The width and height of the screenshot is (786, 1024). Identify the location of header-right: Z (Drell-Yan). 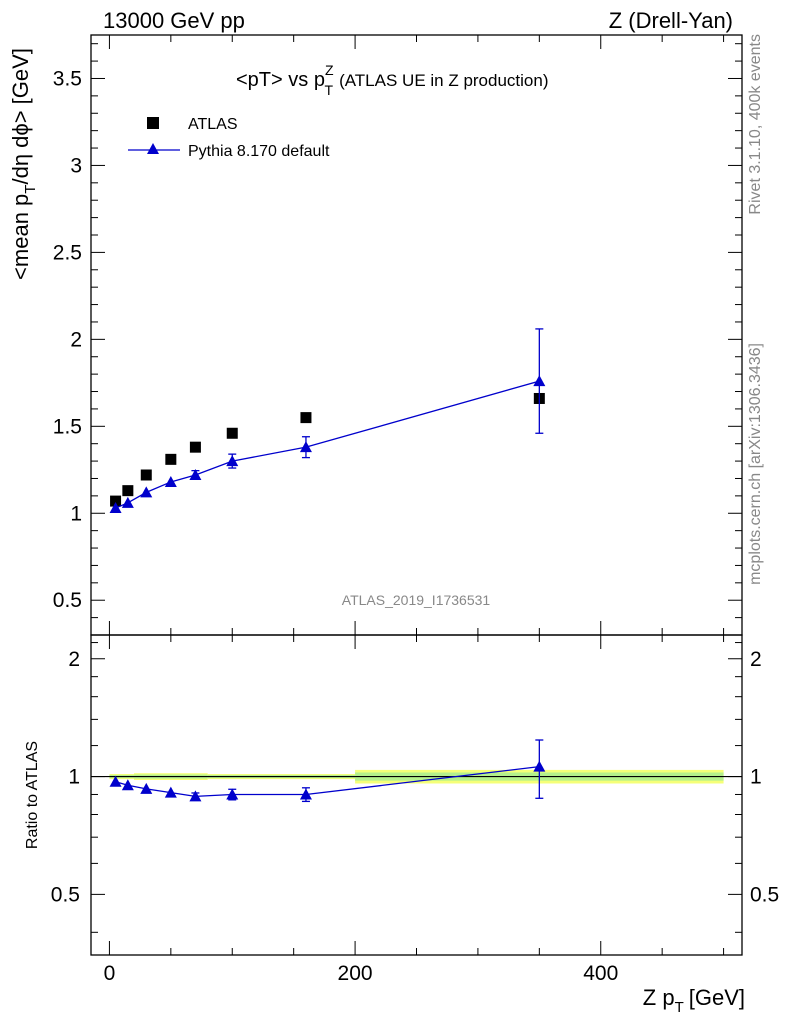
(671, 20).